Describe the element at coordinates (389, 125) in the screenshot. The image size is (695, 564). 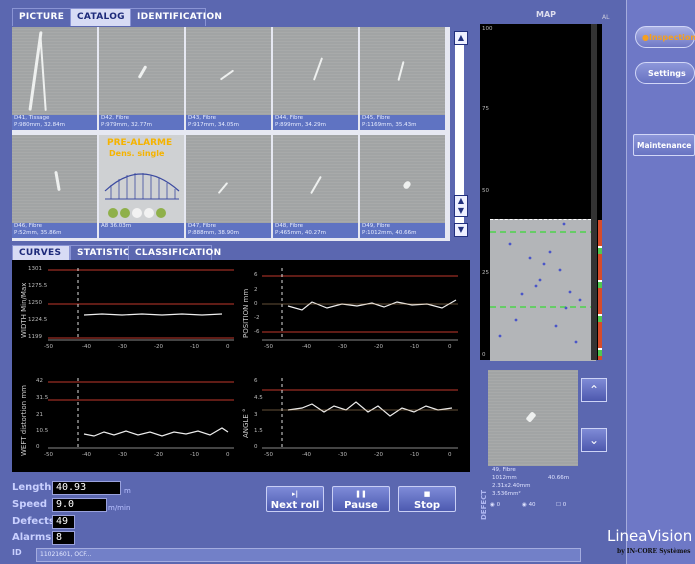
I see `item-position: P:1169mm, 35.43m` at that location.